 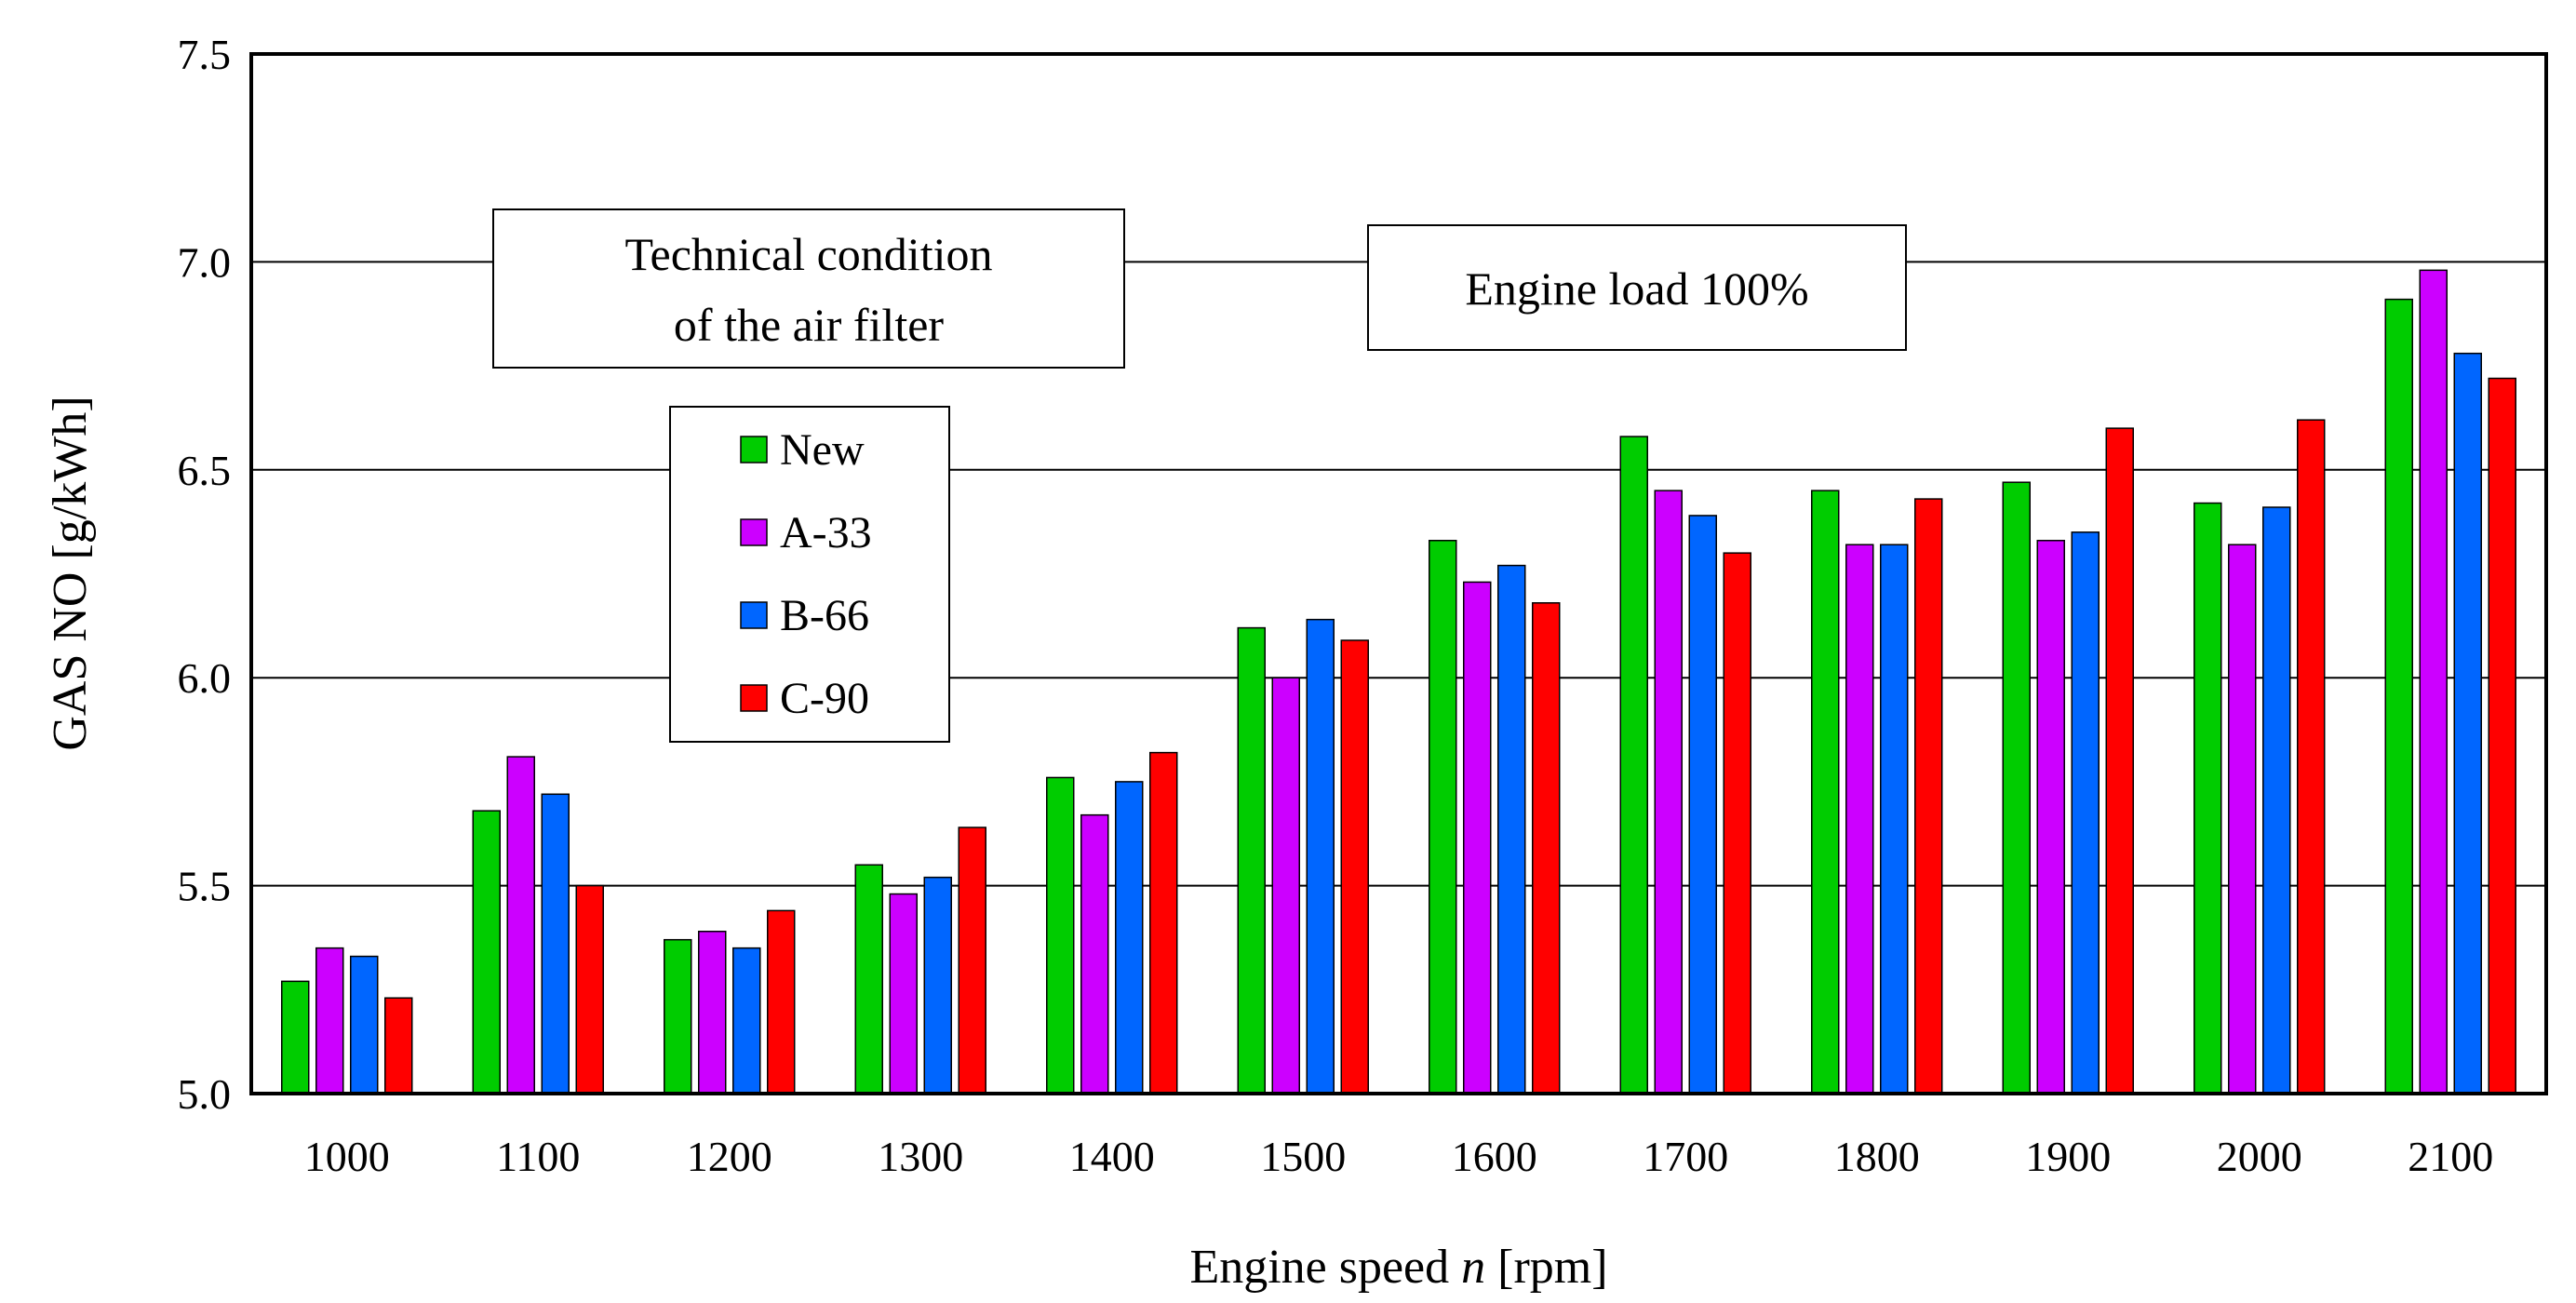 I want to click on bar-b-66-1900, so click(x=2085, y=813).